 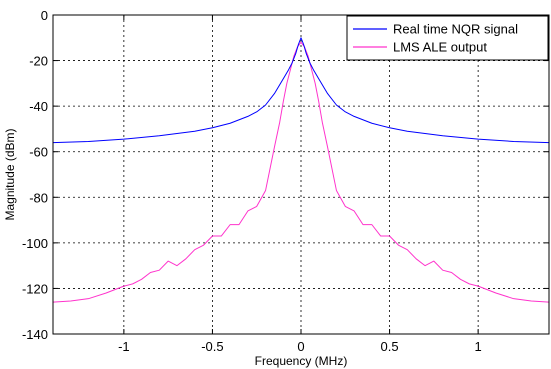 What do you see at coordinates (124, 346) in the screenshot?
I see `x-tick-label: -1` at bounding box center [124, 346].